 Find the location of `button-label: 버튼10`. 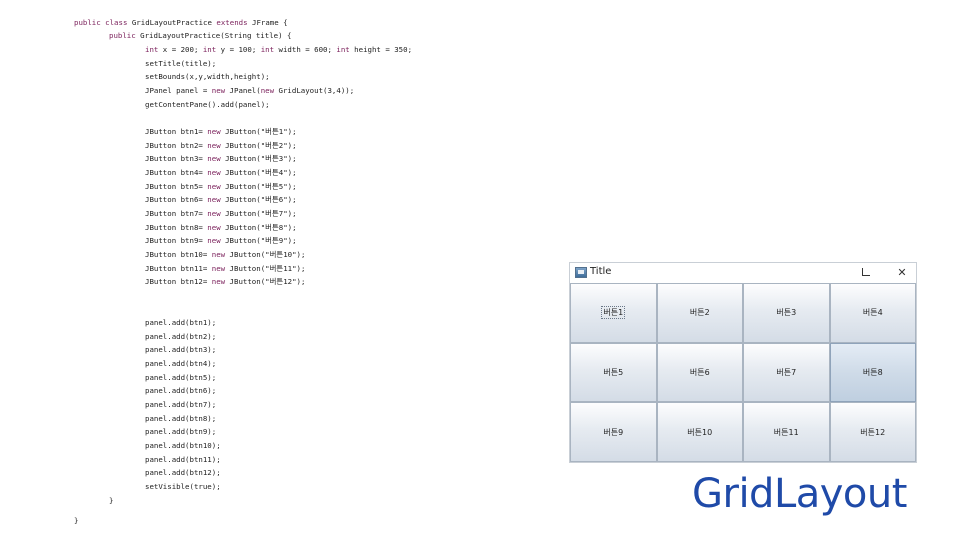

button-label: 버튼10 is located at coordinates (700, 432).